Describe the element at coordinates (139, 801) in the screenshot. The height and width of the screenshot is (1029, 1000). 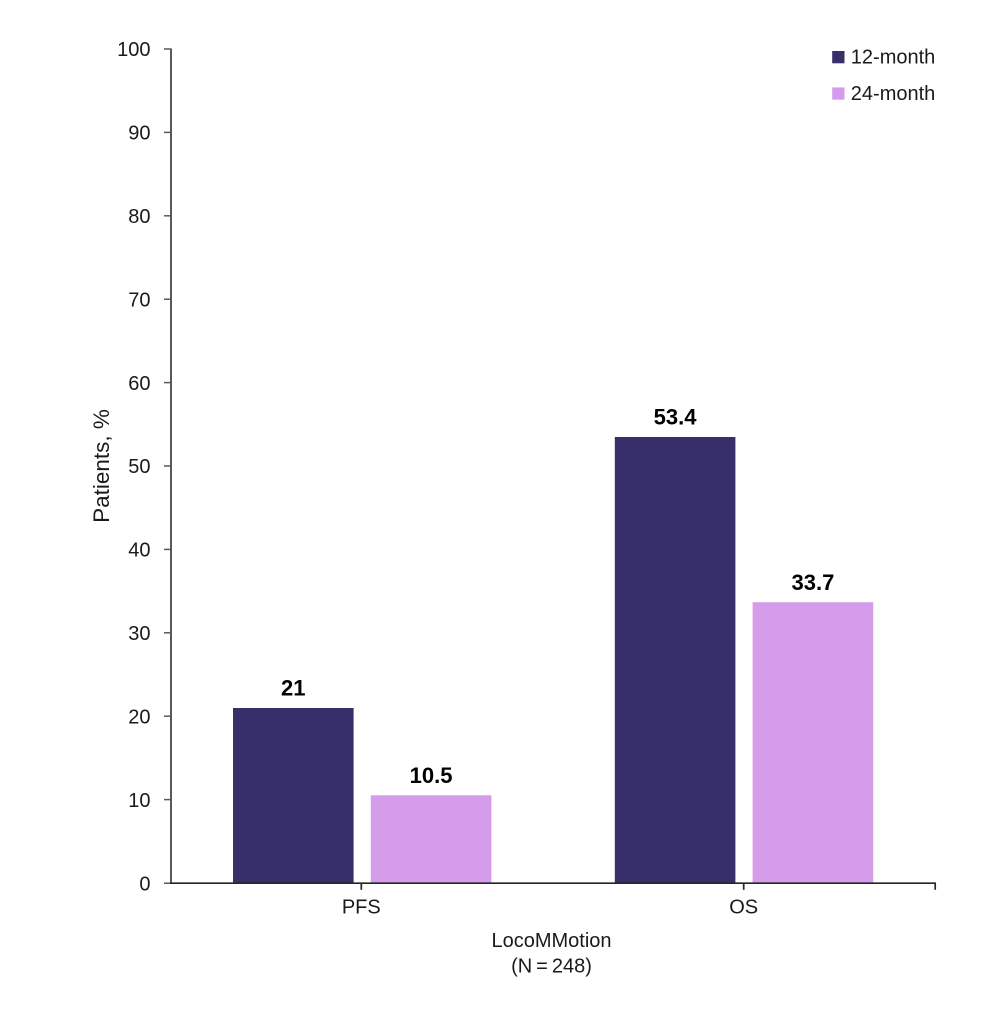
I see `svg-text: 10` at that location.